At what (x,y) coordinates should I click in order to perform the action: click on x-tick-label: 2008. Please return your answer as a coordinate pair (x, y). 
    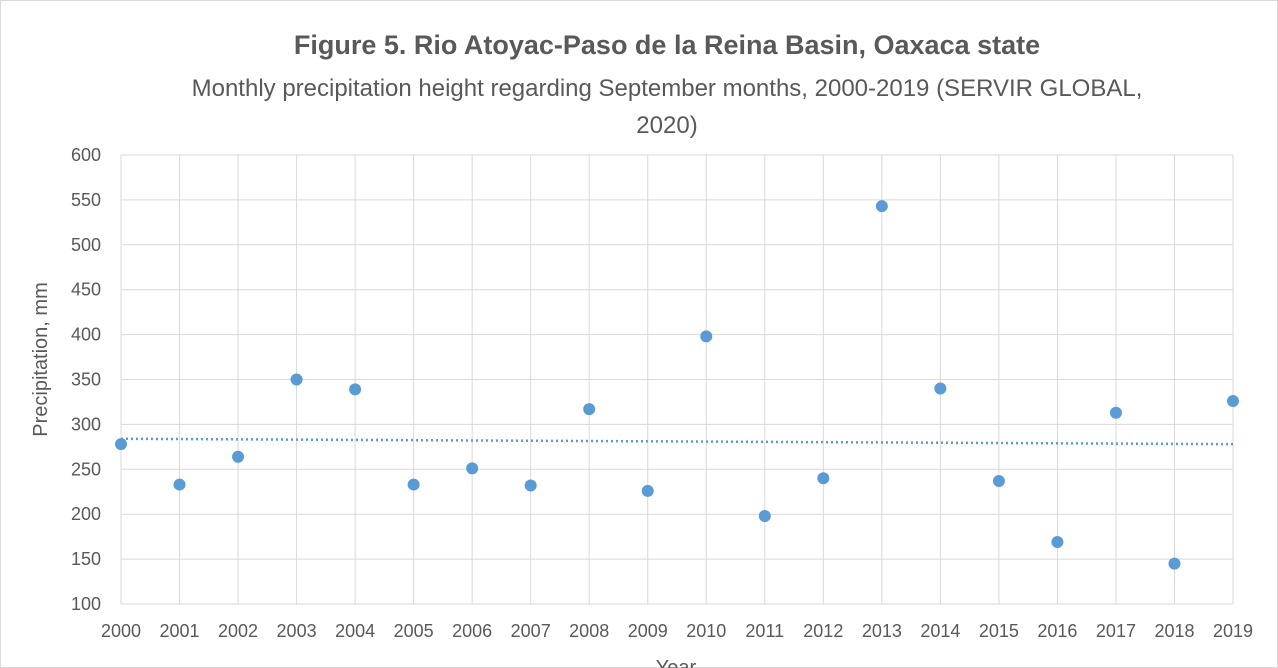
    Looking at the image, I should click on (589, 631).